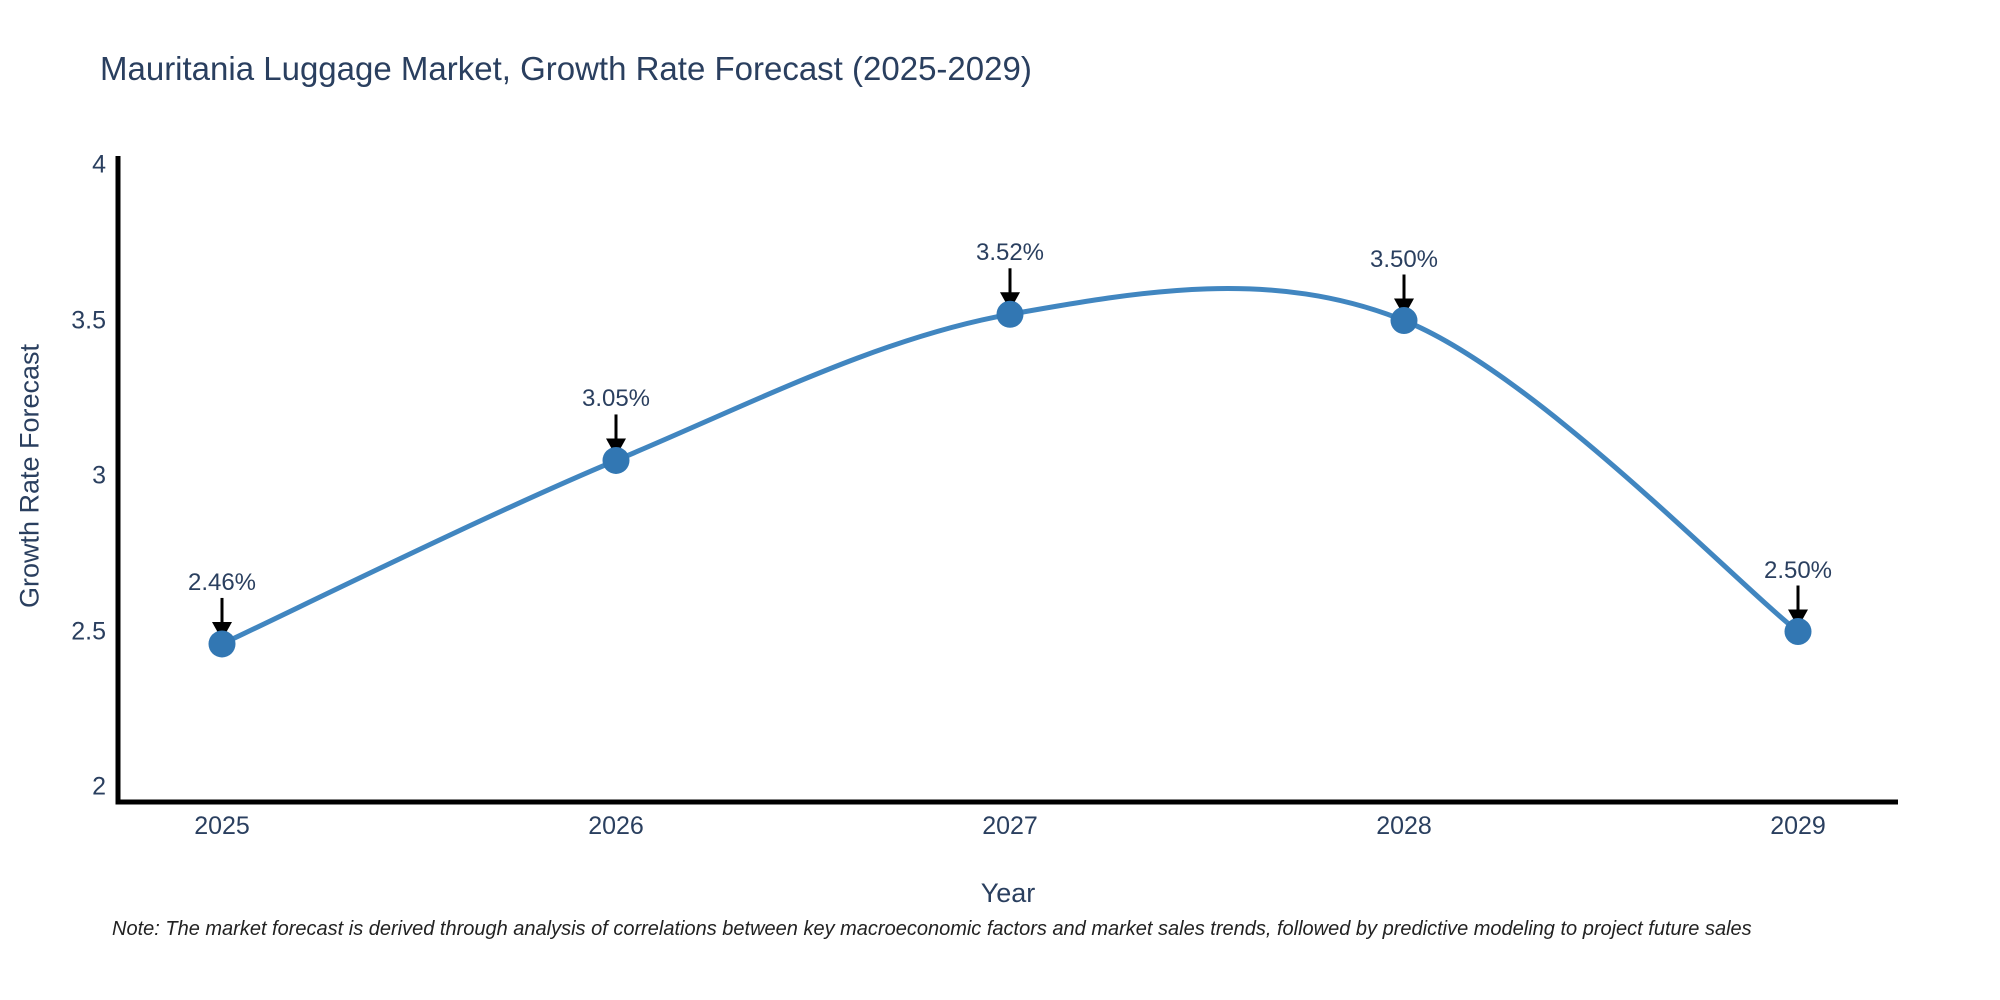 The width and height of the screenshot is (2000, 1000). Describe the element at coordinates (88, 320) in the screenshot. I see `y-tick-label-3.5: 3.5` at that location.